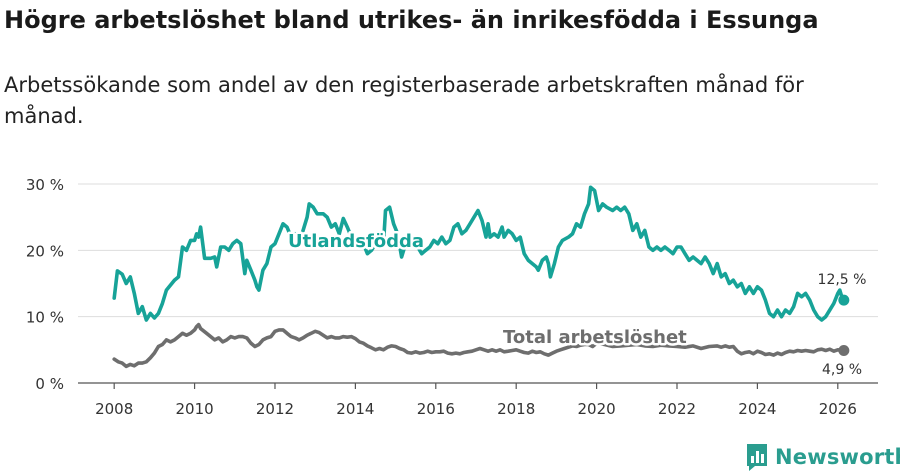 This screenshot has width=900, height=474. What do you see at coordinates (194, 409) in the screenshot?
I see `x-tick-label: 2010` at bounding box center [194, 409].